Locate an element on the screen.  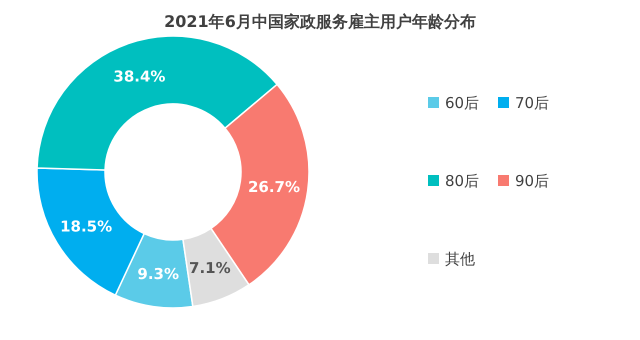
legend-label: 80后 is located at coordinates (462, 181).